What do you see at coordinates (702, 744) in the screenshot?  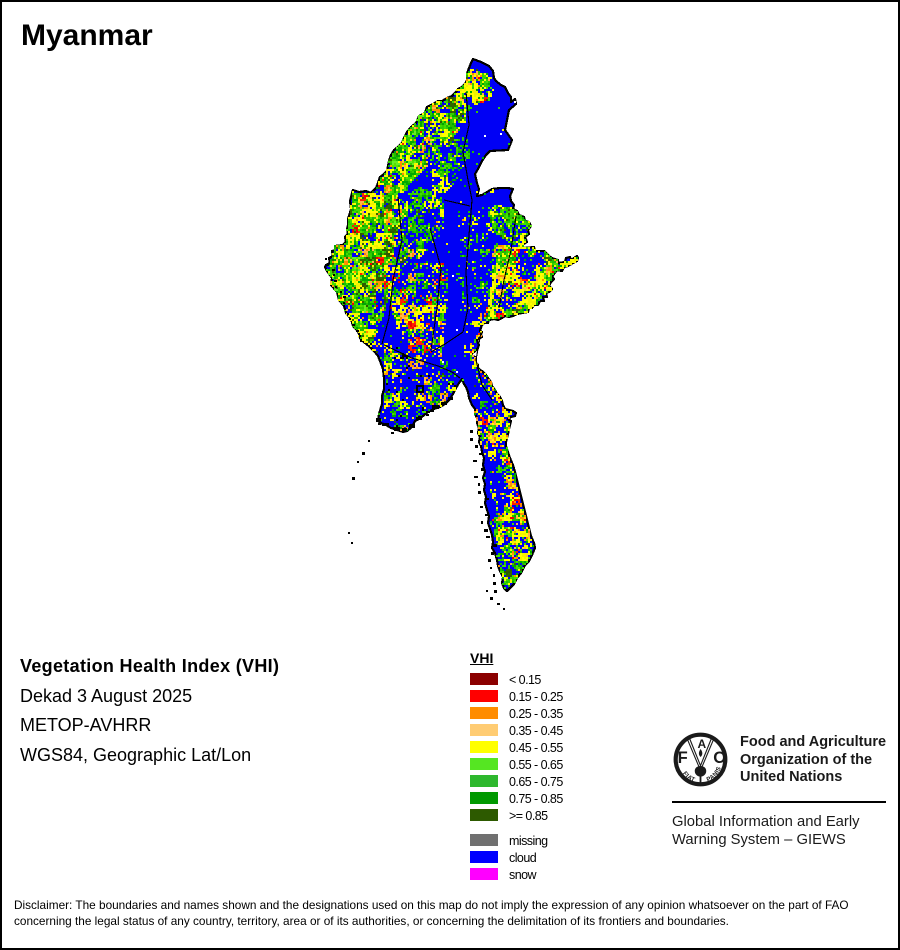 I see `svg-text: A` at bounding box center [702, 744].